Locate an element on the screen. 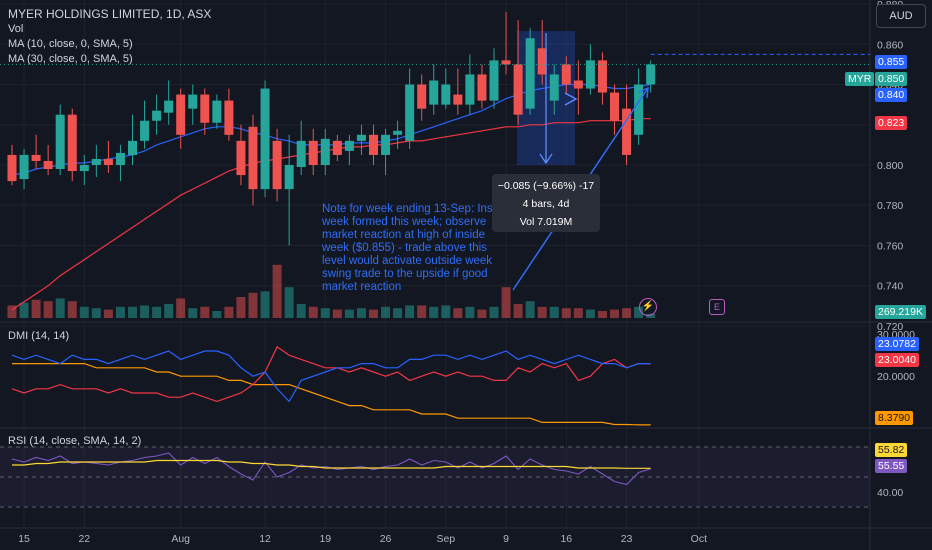 Image resolution: width=932 pixels, height=550 pixels. ma10-legend: MA (10, close, 0, SMA, 5) is located at coordinates (70, 44).